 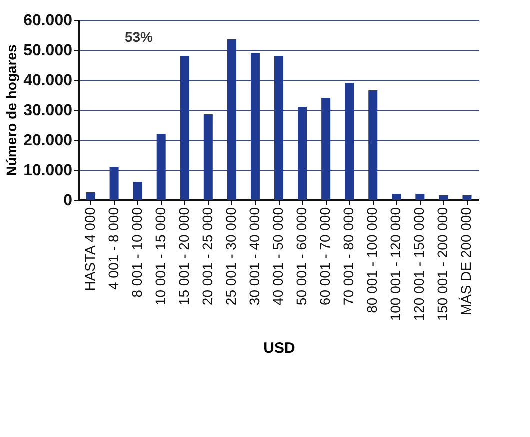 I want to click on y-tick-label: 10.000, so click(x=48, y=171).